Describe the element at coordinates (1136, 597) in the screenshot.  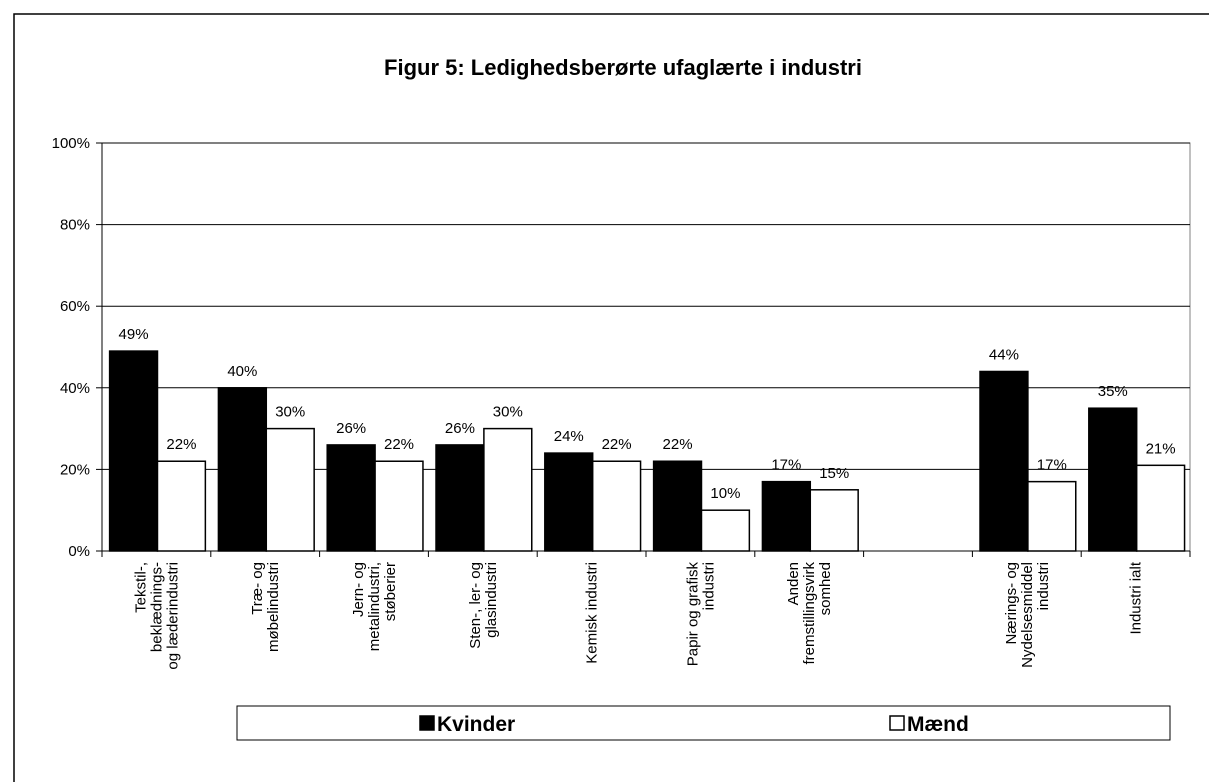
I see `x-tick-label: Industri ialt` at that location.